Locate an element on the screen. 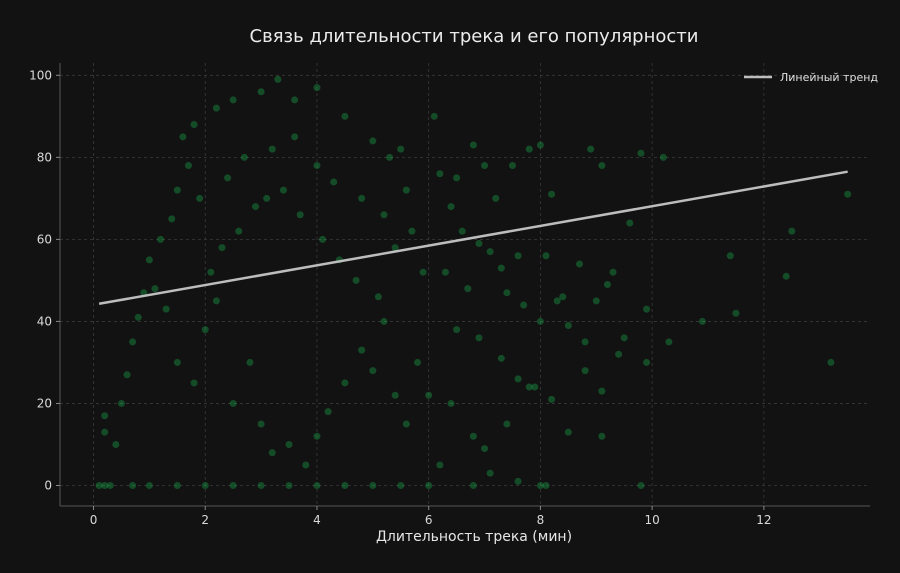 This screenshot has width=900, height=573. y-tick-label: 80 is located at coordinates (44, 157).